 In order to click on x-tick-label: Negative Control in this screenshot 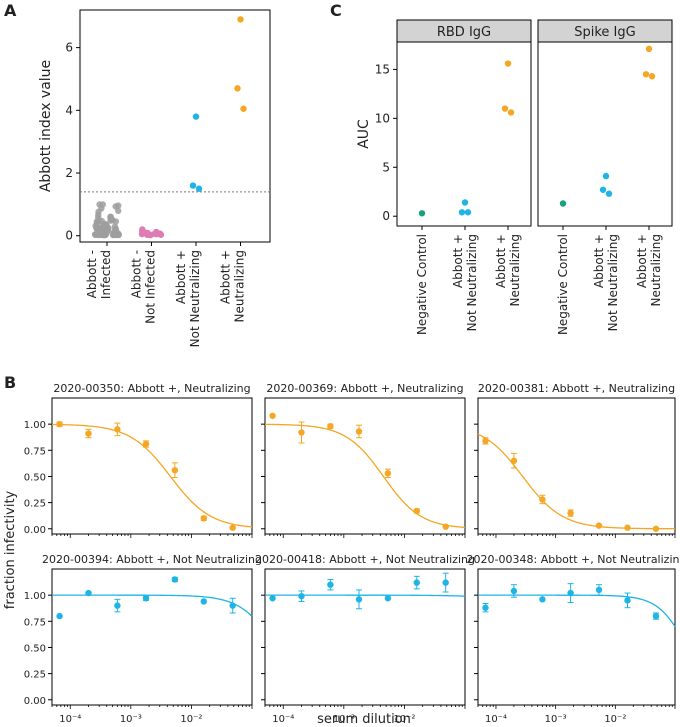, I will do `click(563, 284)`.